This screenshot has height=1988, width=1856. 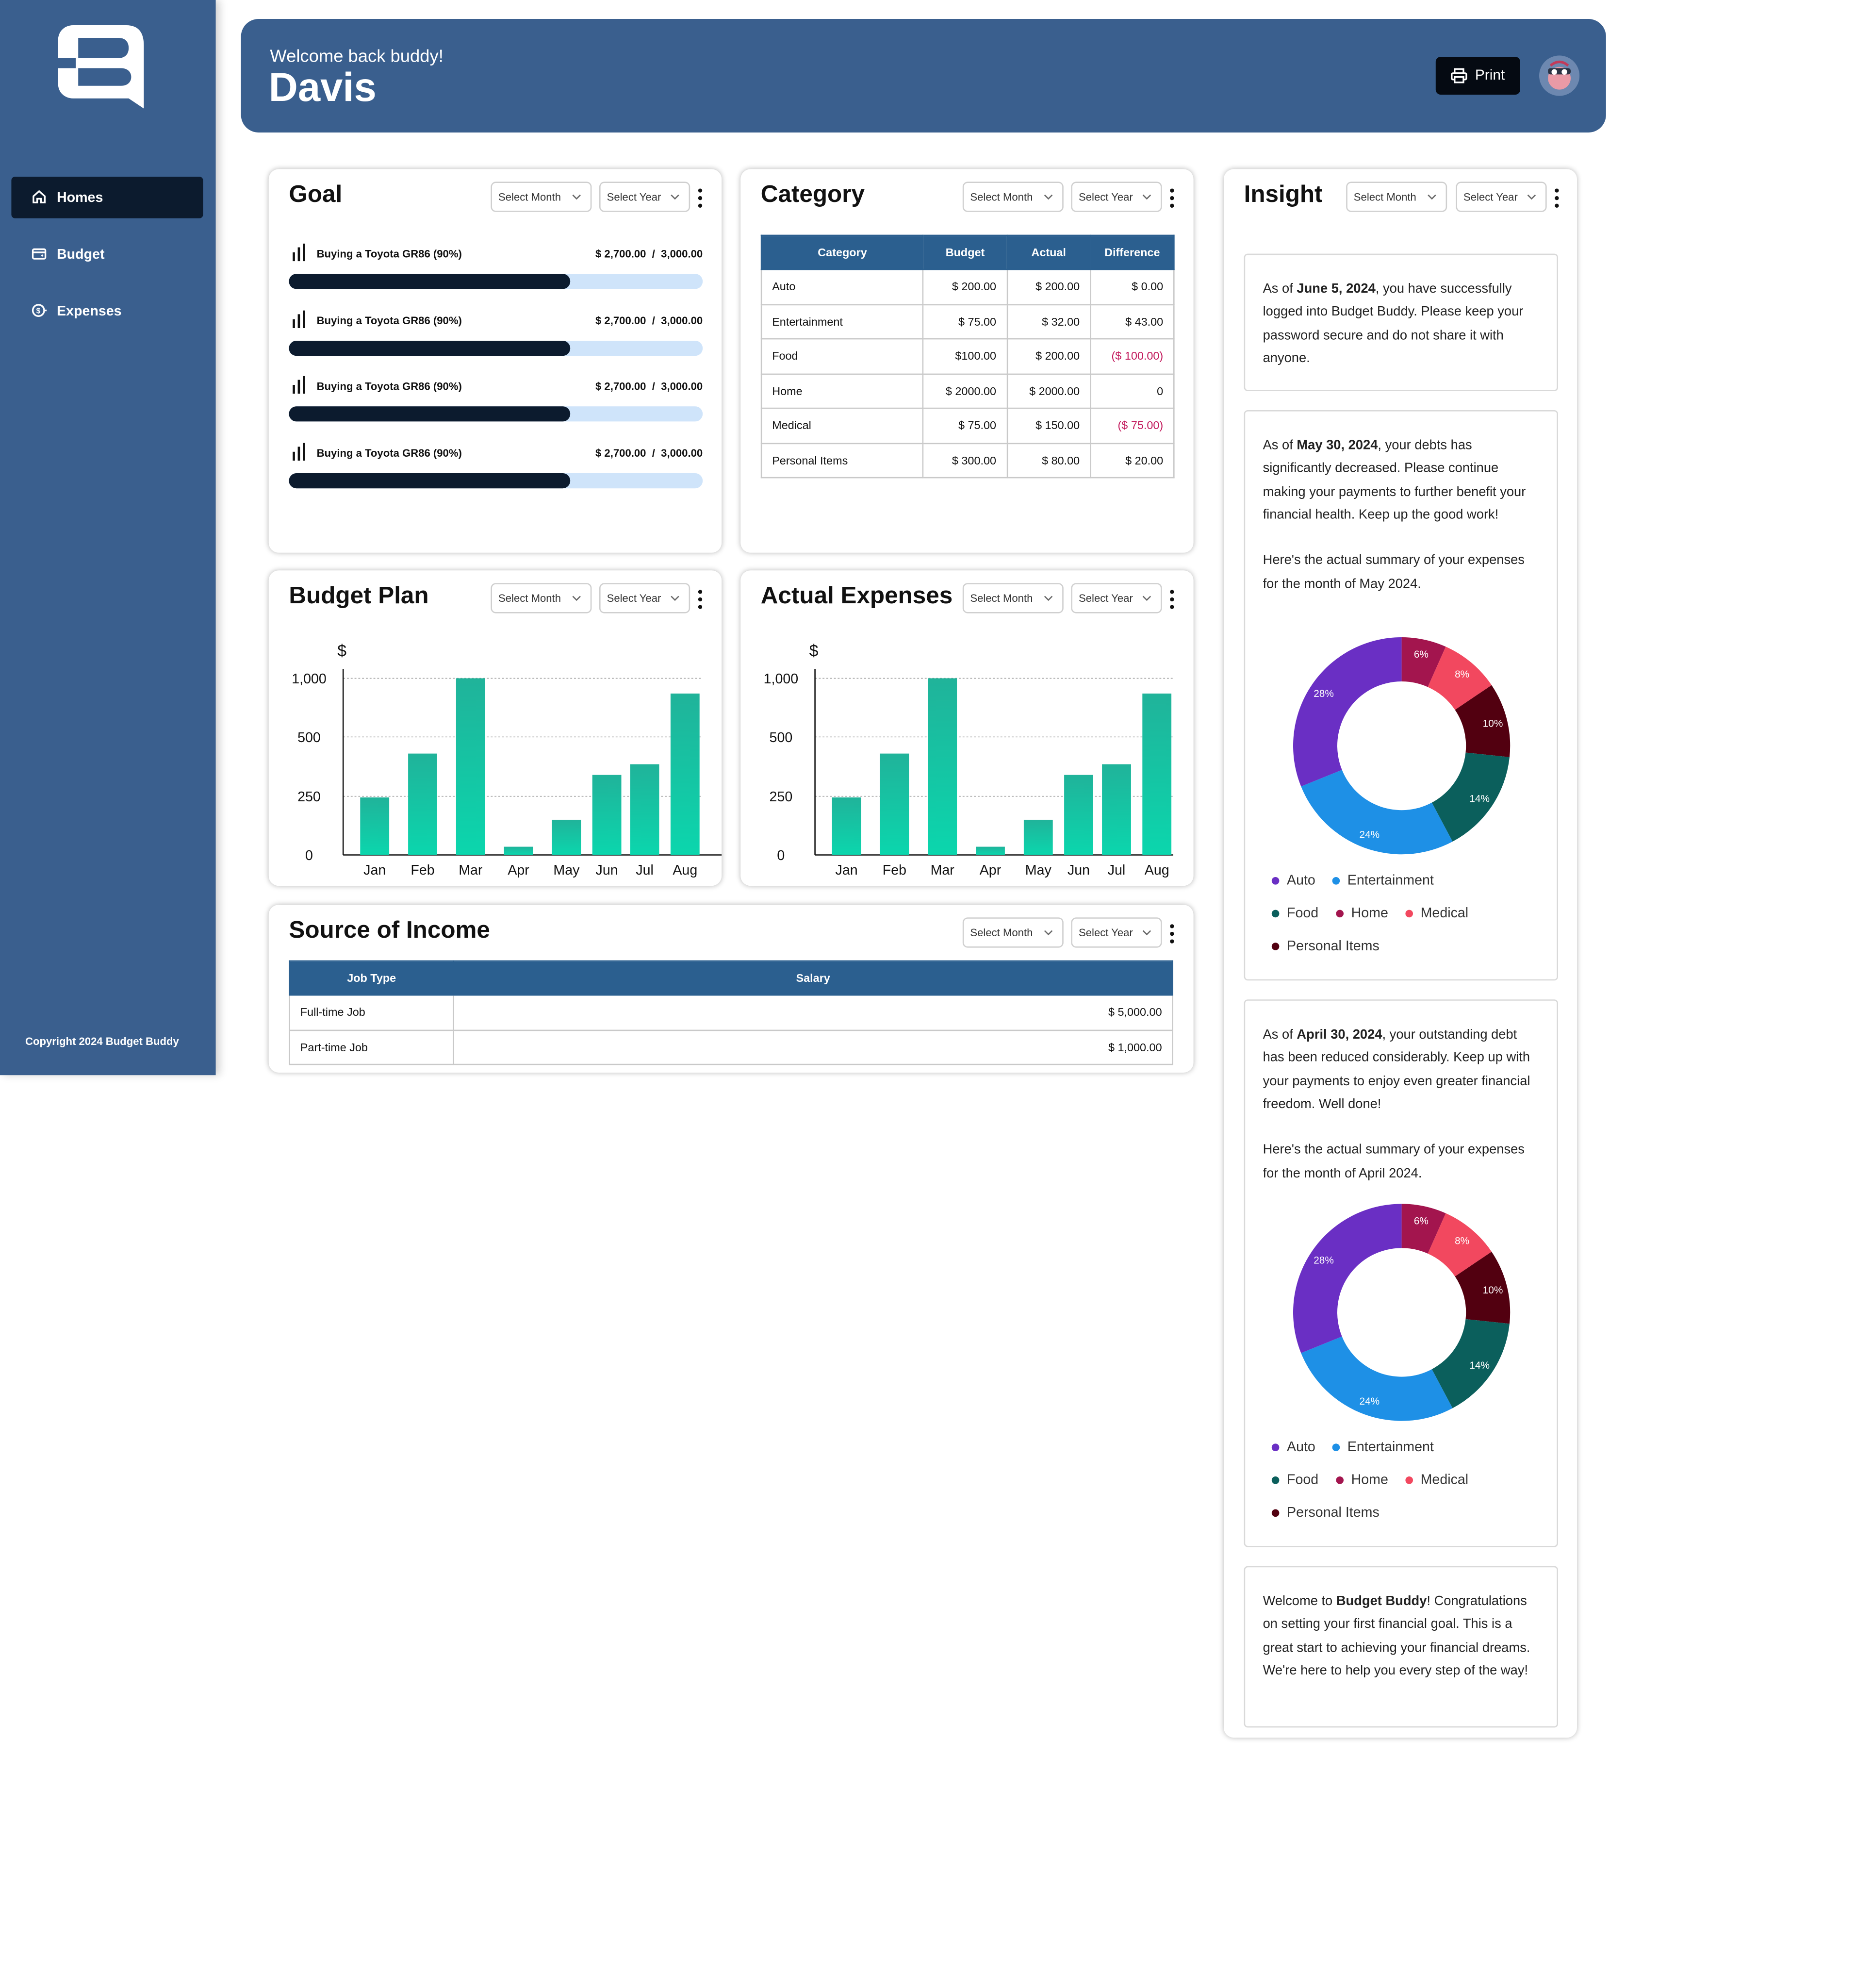 I want to click on legend-label: Personal Items, so click(x=1334, y=1513).